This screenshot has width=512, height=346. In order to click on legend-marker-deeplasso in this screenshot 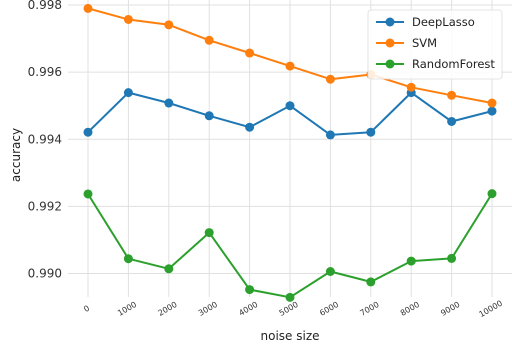, I will do `click(390, 22)`.